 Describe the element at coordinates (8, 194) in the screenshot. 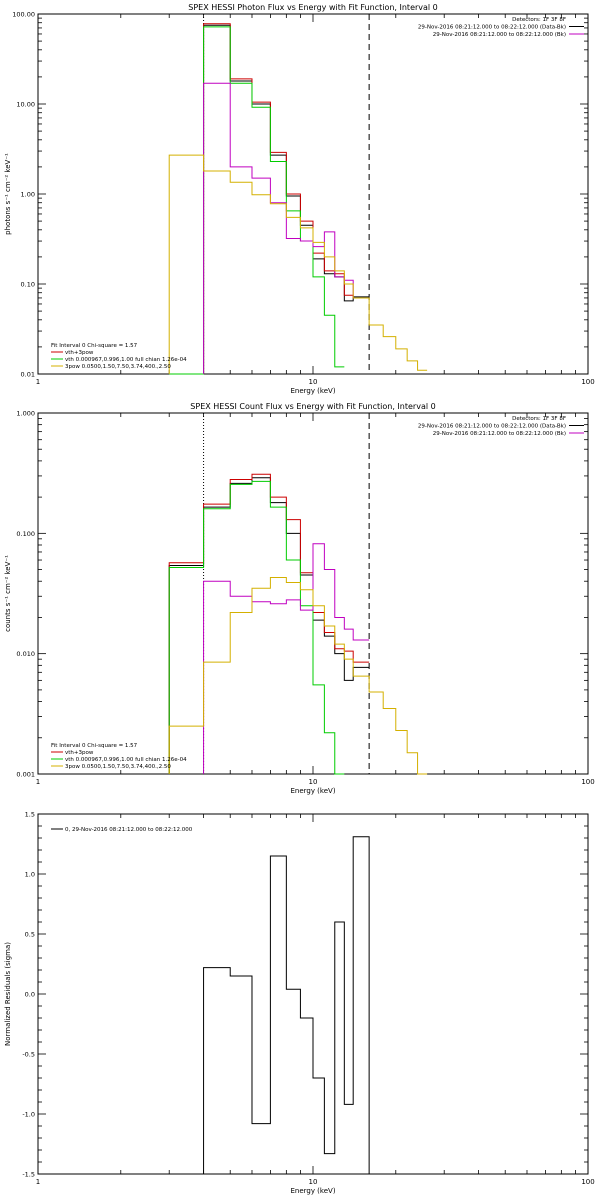

I see `y-axis-label: photons s⁻¹ cm⁻² keV⁻¹` at that location.